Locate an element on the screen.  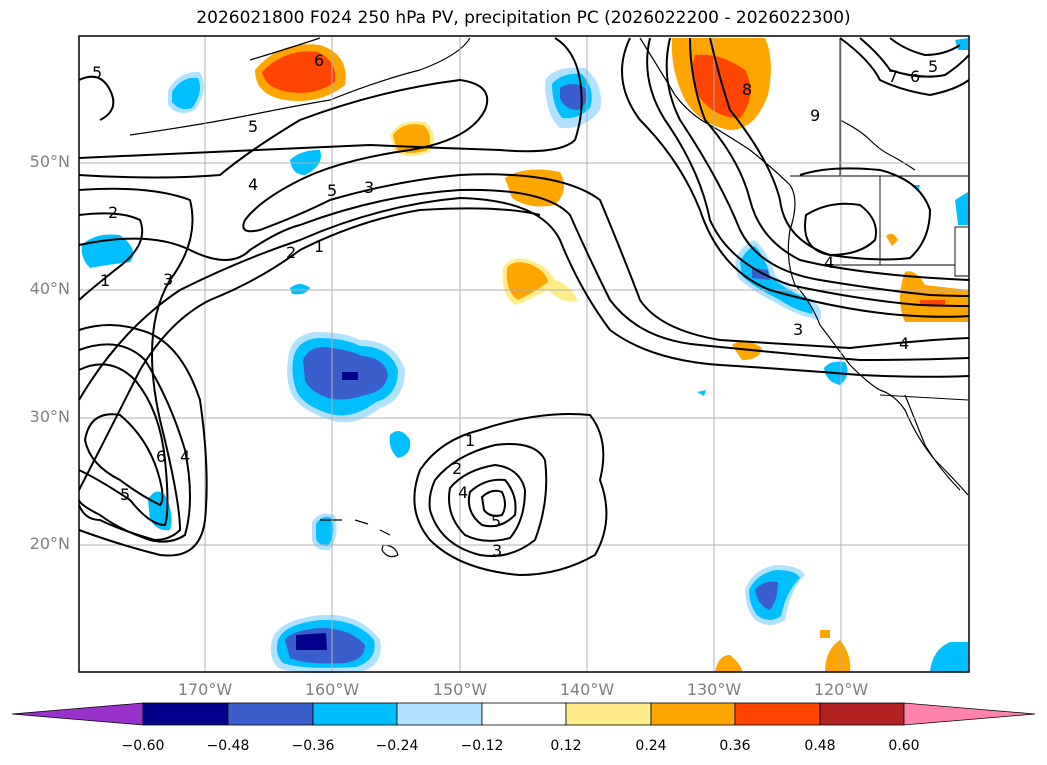
lat-label: 40°N is located at coordinates (49, 288).